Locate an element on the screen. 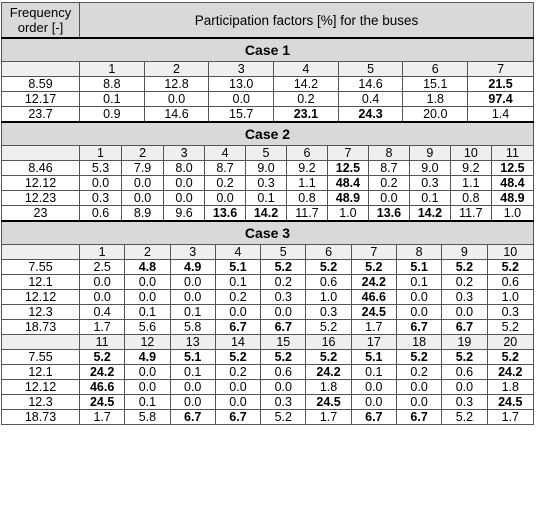 This screenshot has width=536, height=521. value-cell: 12.5 is located at coordinates (512, 168).